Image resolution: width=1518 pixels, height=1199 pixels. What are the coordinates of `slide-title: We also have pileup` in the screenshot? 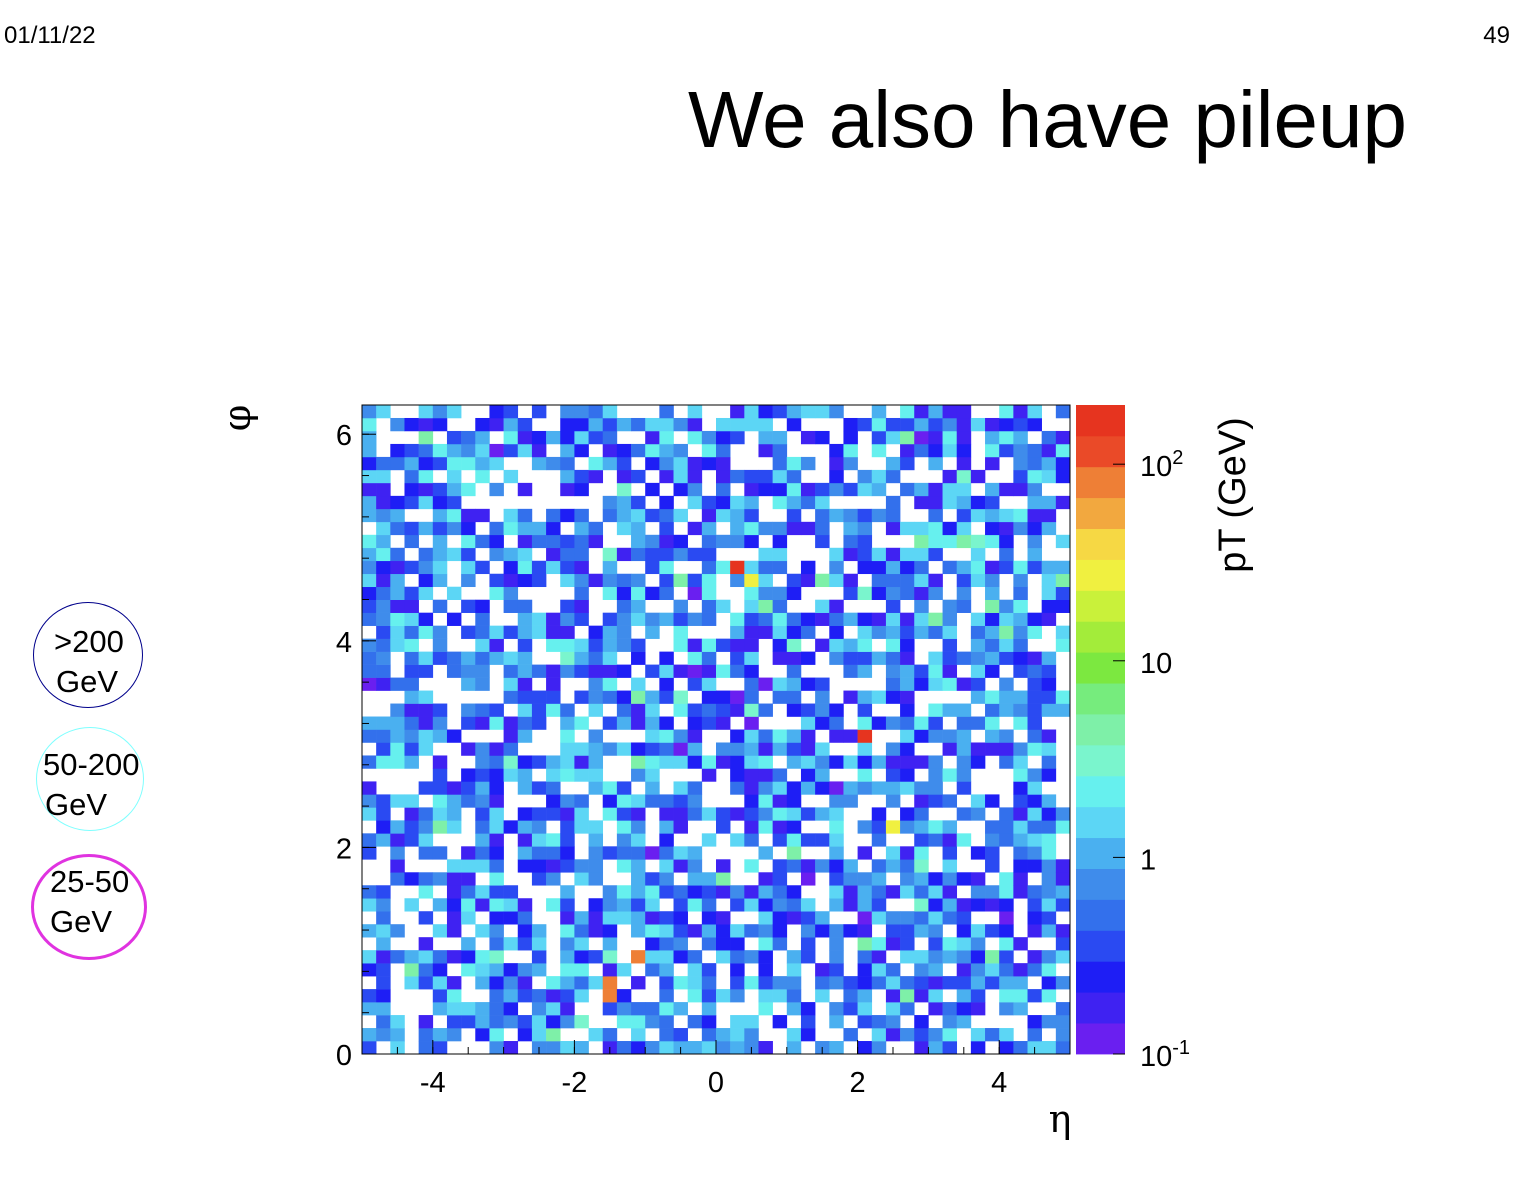 It's located at (1047, 119).